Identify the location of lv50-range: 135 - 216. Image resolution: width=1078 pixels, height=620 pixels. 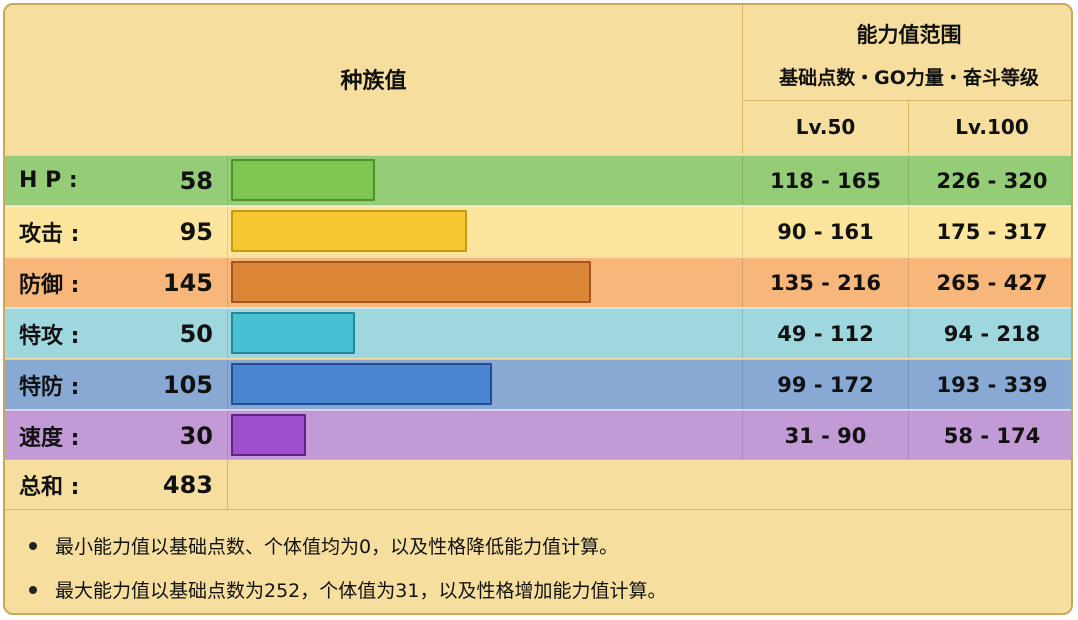
(825, 282).